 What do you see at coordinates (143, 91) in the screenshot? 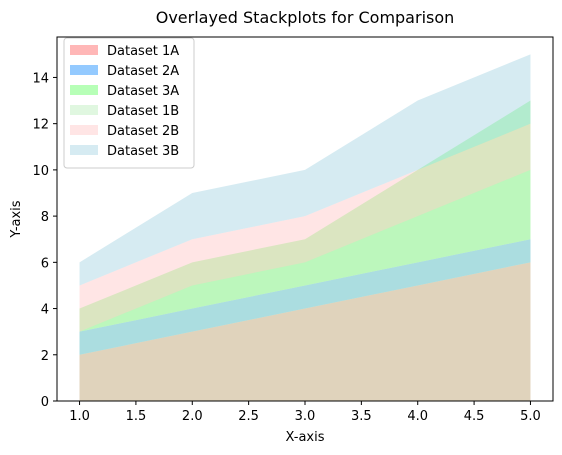
I see `legend-label: Dataset 3A` at bounding box center [143, 91].